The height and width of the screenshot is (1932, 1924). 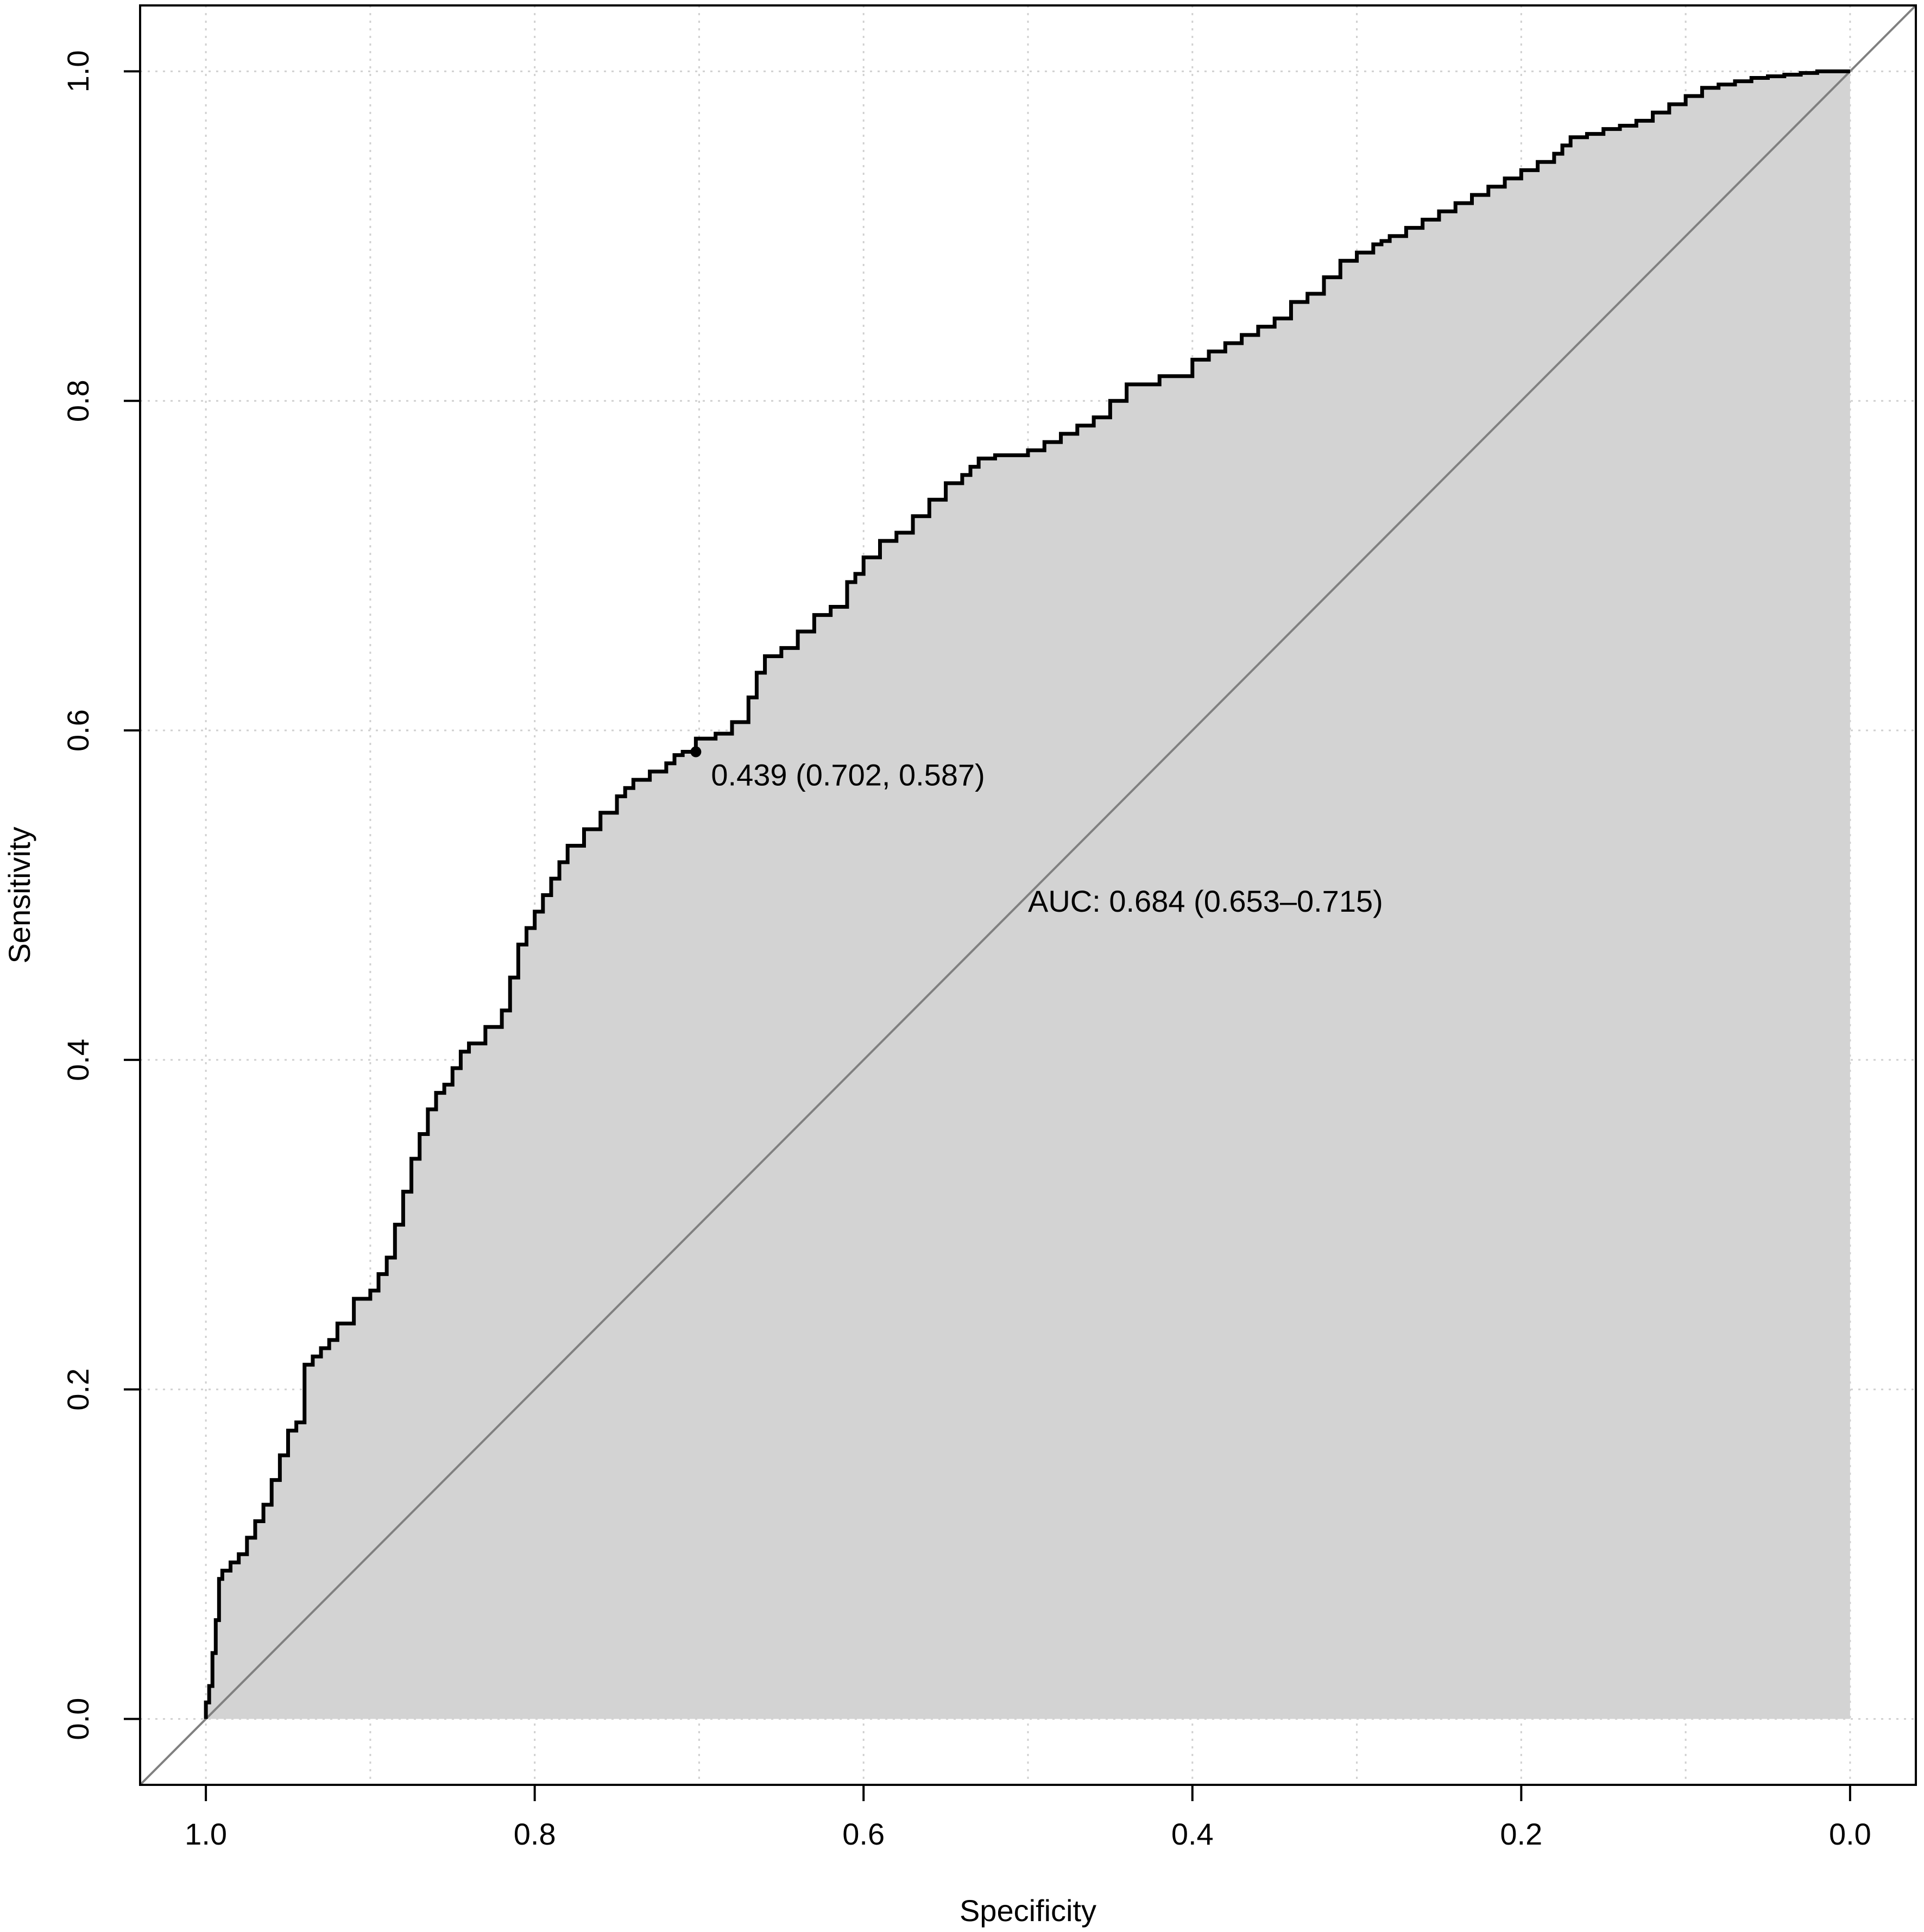 What do you see at coordinates (78, 1719) in the screenshot?
I see `y-tick-label: 0.0` at bounding box center [78, 1719].